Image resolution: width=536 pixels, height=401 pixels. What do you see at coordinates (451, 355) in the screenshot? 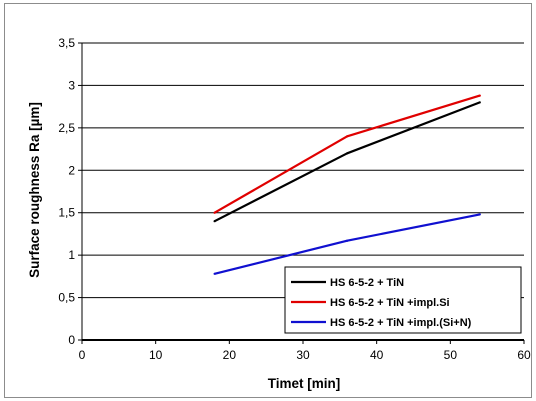
I see `x-tick-label: 50` at bounding box center [451, 355].